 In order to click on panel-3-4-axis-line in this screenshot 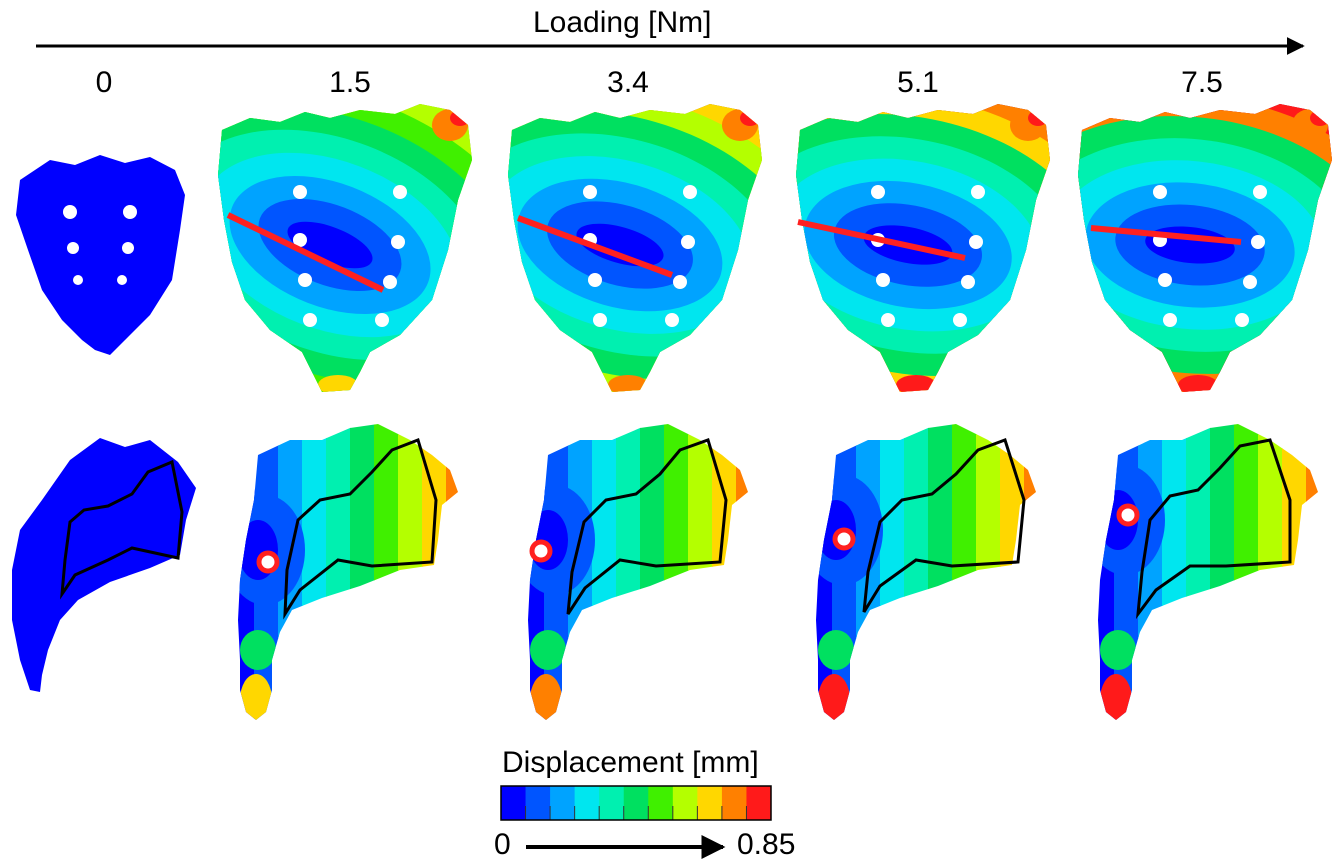, I will do `click(595, 246)`.